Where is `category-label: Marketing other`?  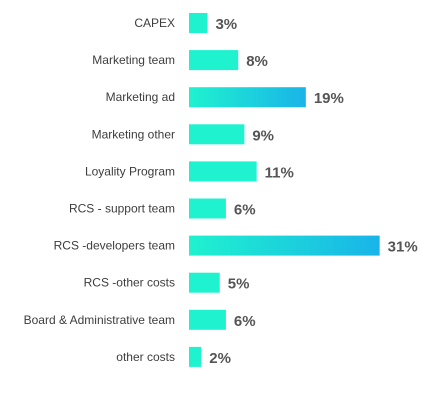 category-label: Marketing other is located at coordinates (133, 134).